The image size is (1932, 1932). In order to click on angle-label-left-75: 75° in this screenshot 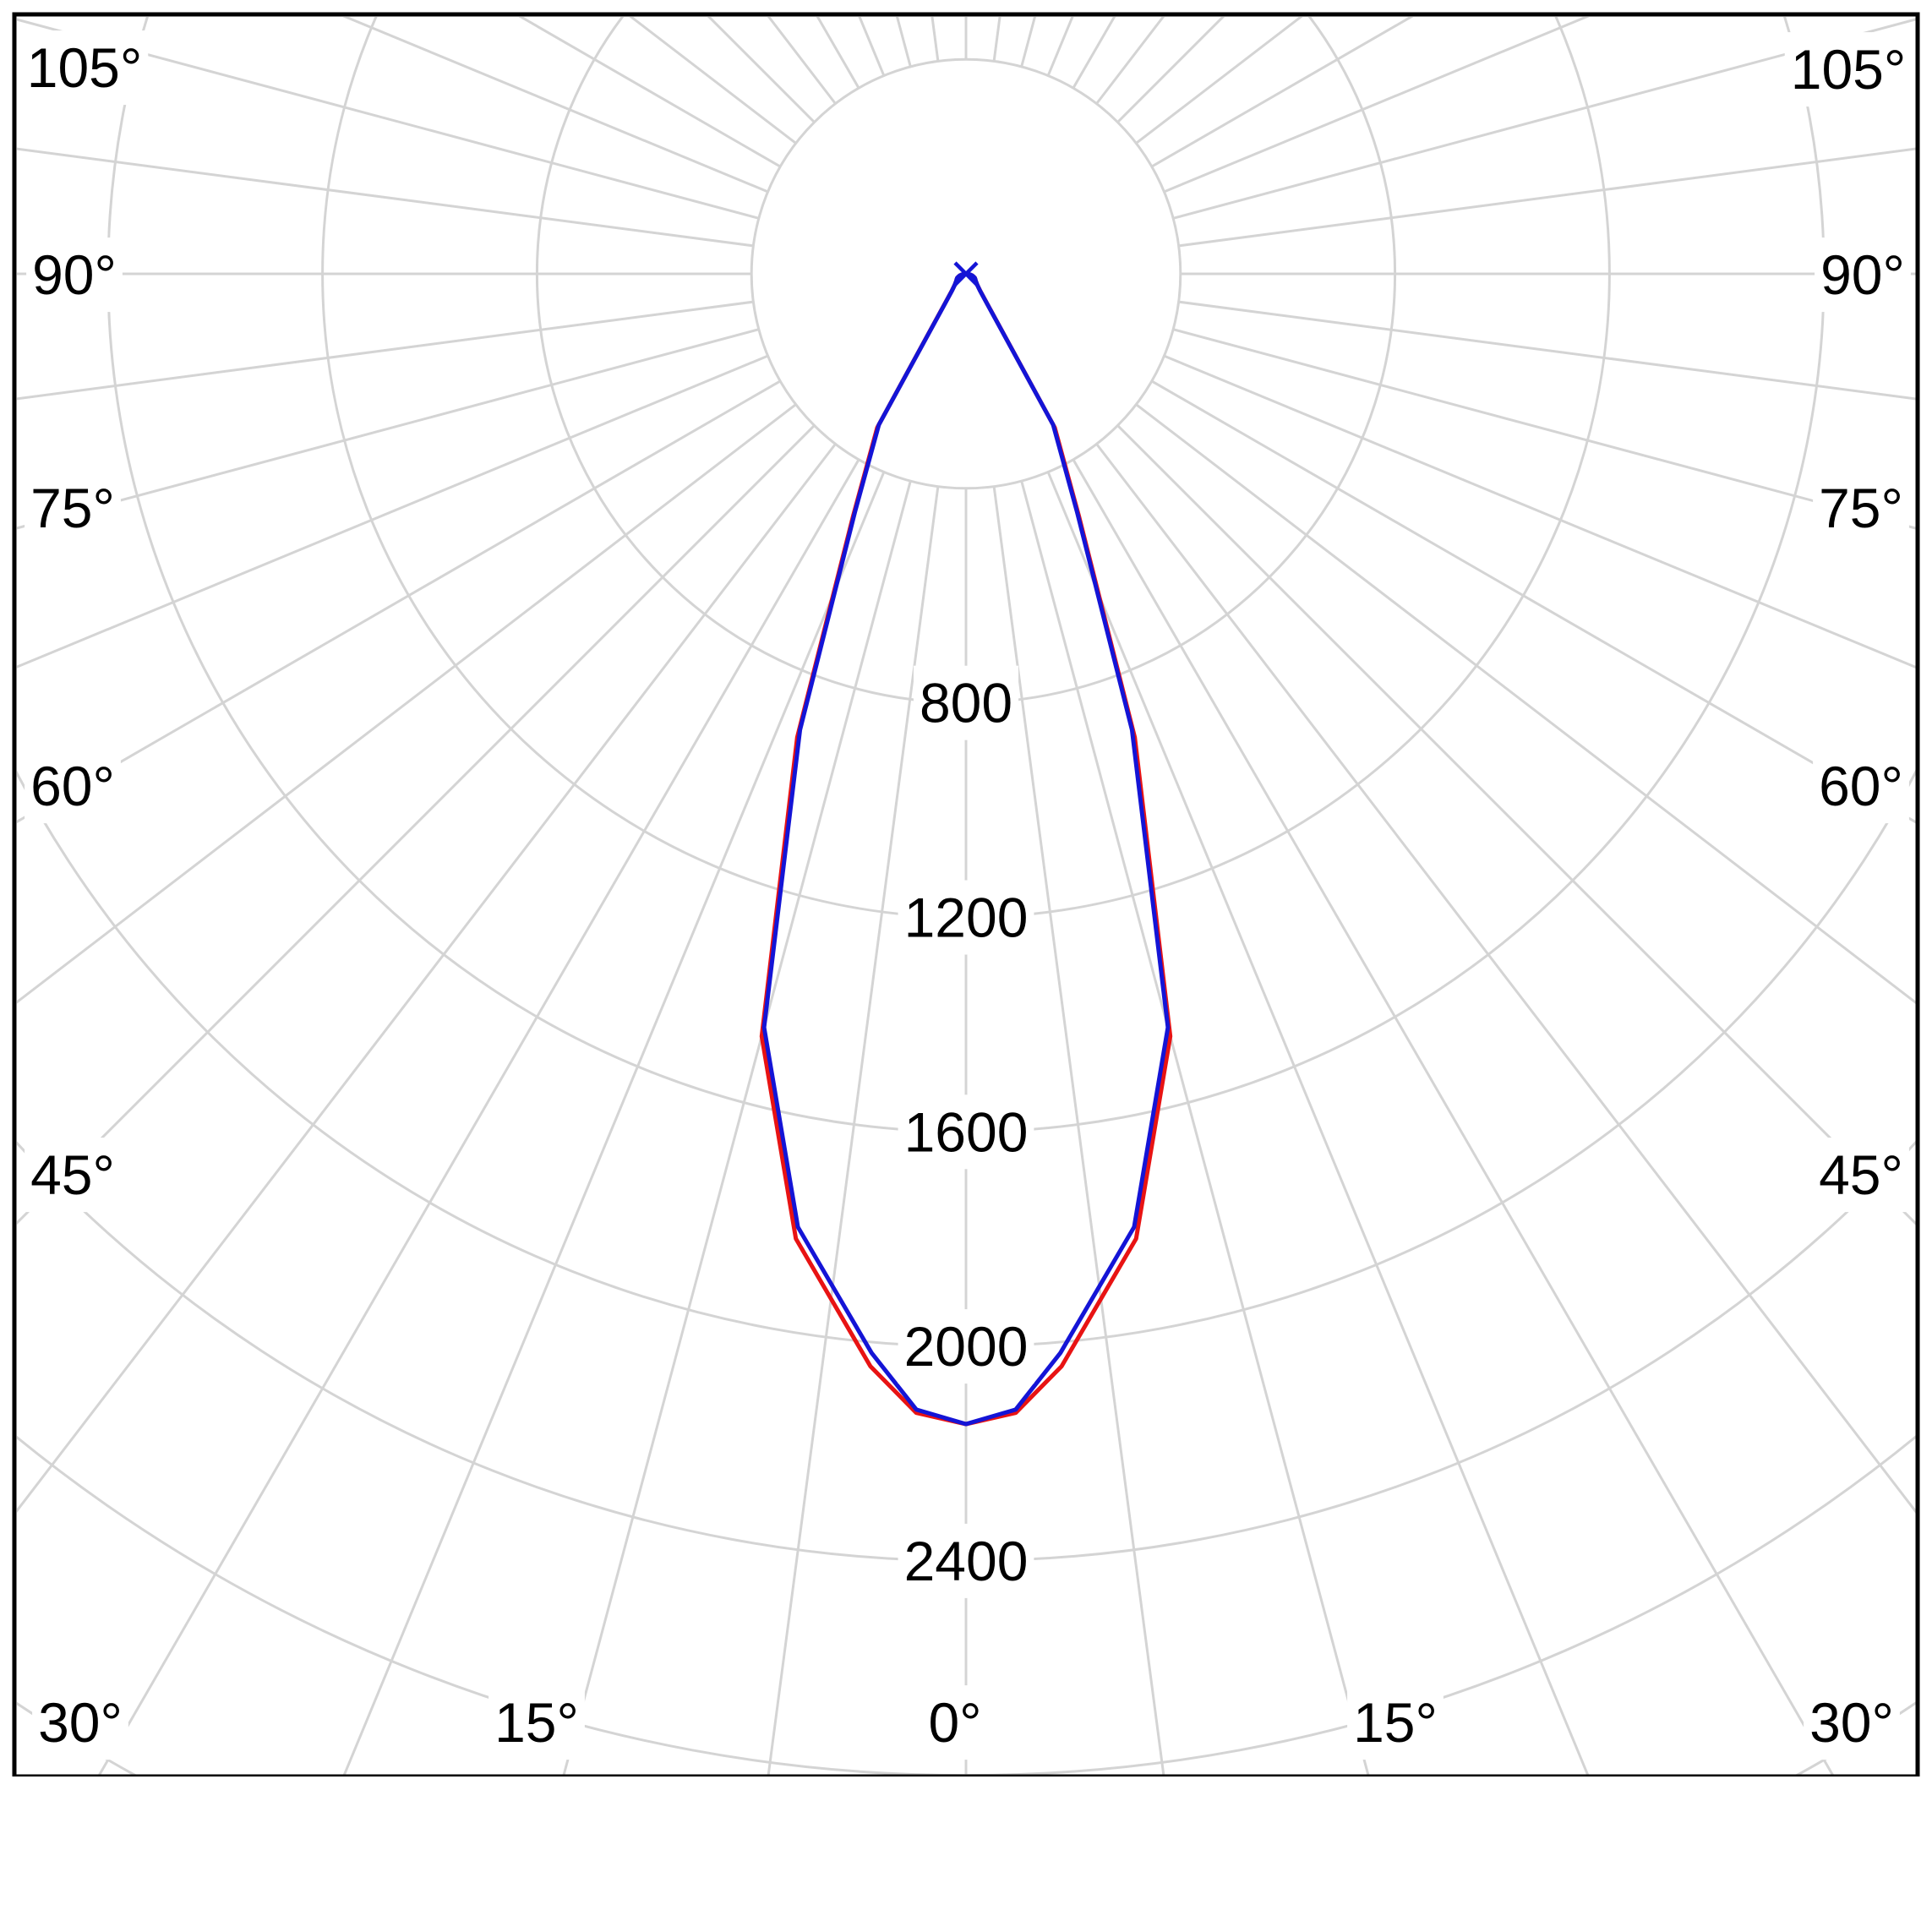, I will do `click(72, 508)`.